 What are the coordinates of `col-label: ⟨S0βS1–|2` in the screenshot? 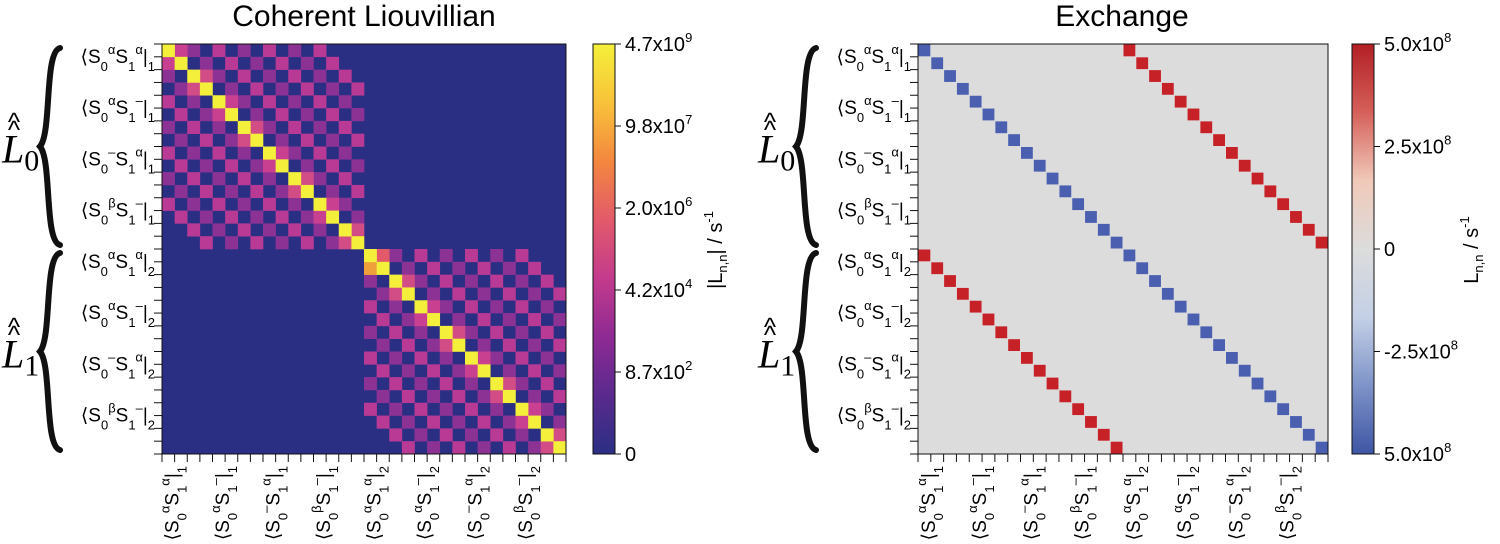 It's located at (1289, 502).